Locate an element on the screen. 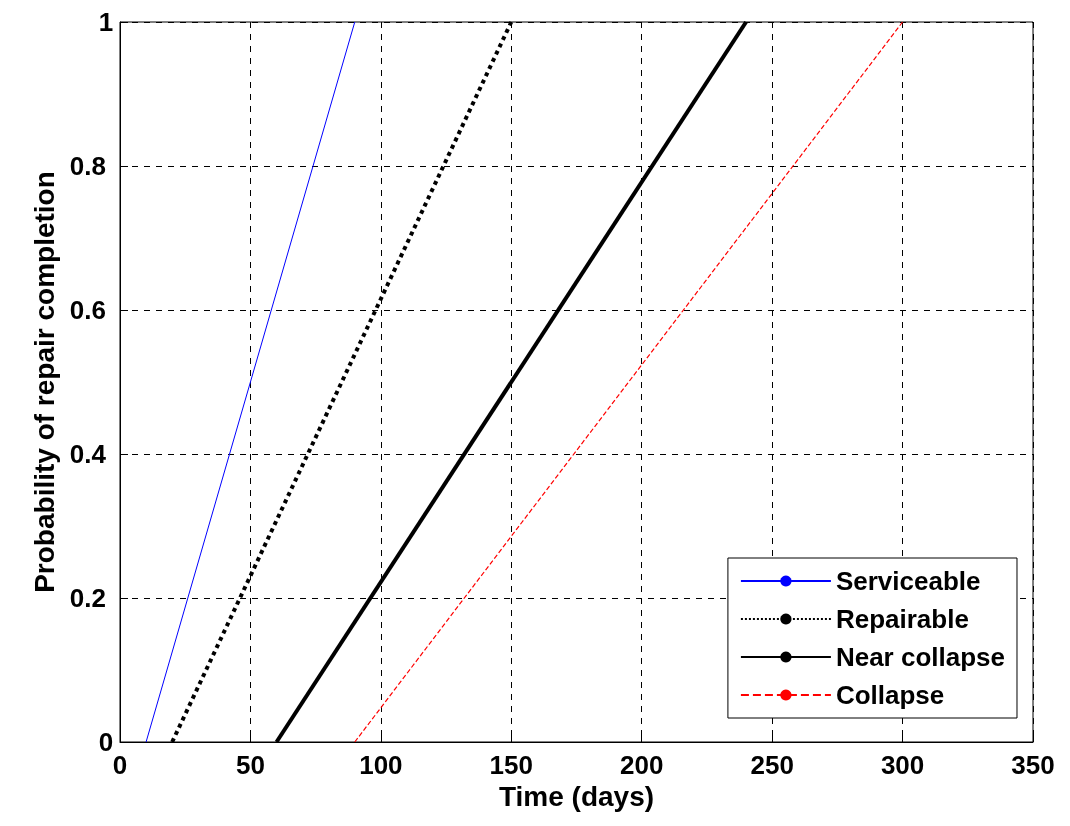 Image resolution: width=1070 pixels, height=826 pixels. legend-label: Near collapse is located at coordinates (920, 657).